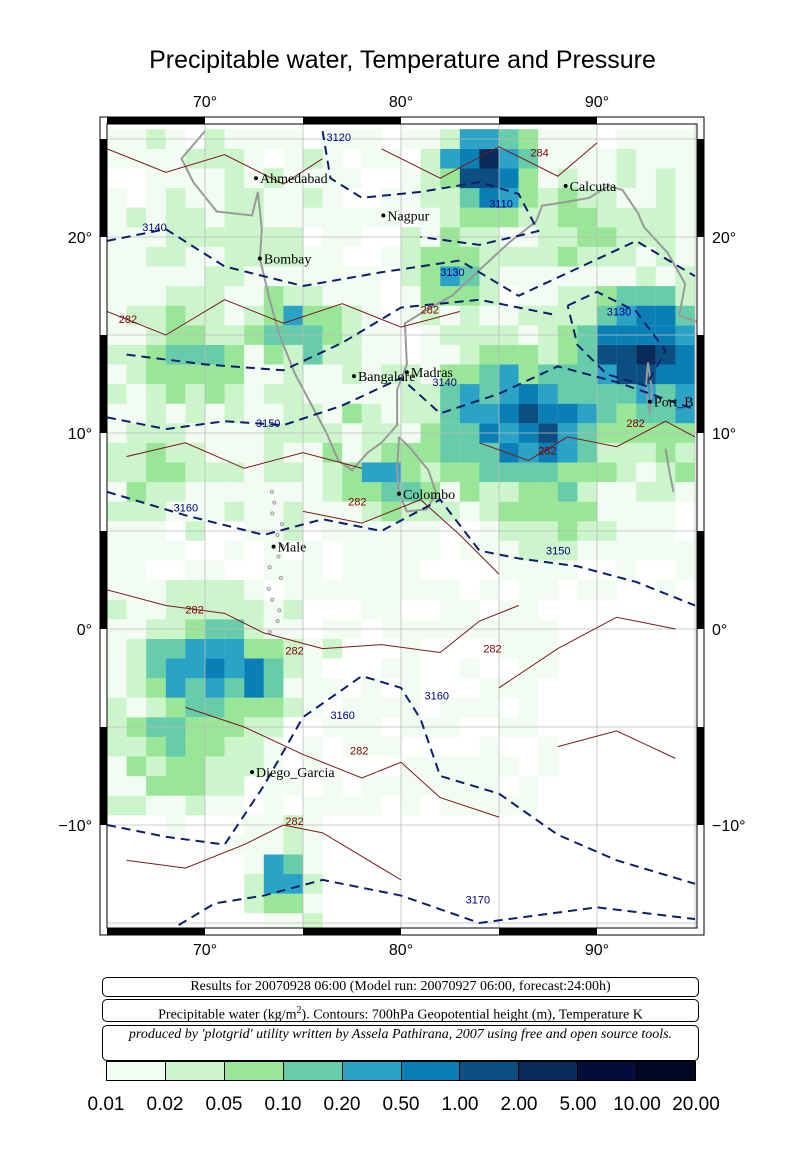 The width and height of the screenshot is (805, 1164). I want to click on lat-tick-label: 0°, so click(84, 630).